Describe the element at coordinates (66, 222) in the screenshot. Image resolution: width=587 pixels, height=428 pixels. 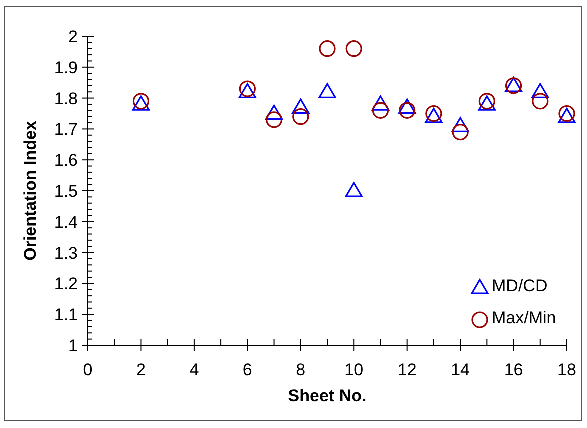
I see `y-tick-label: 1.4` at that location.